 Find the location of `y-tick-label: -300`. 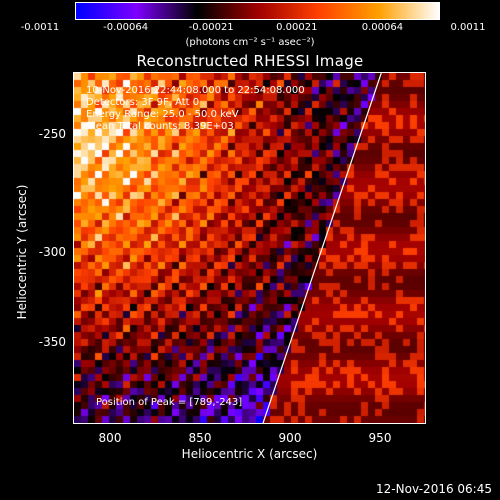

y-tick-label: -300 is located at coordinates (52, 252).